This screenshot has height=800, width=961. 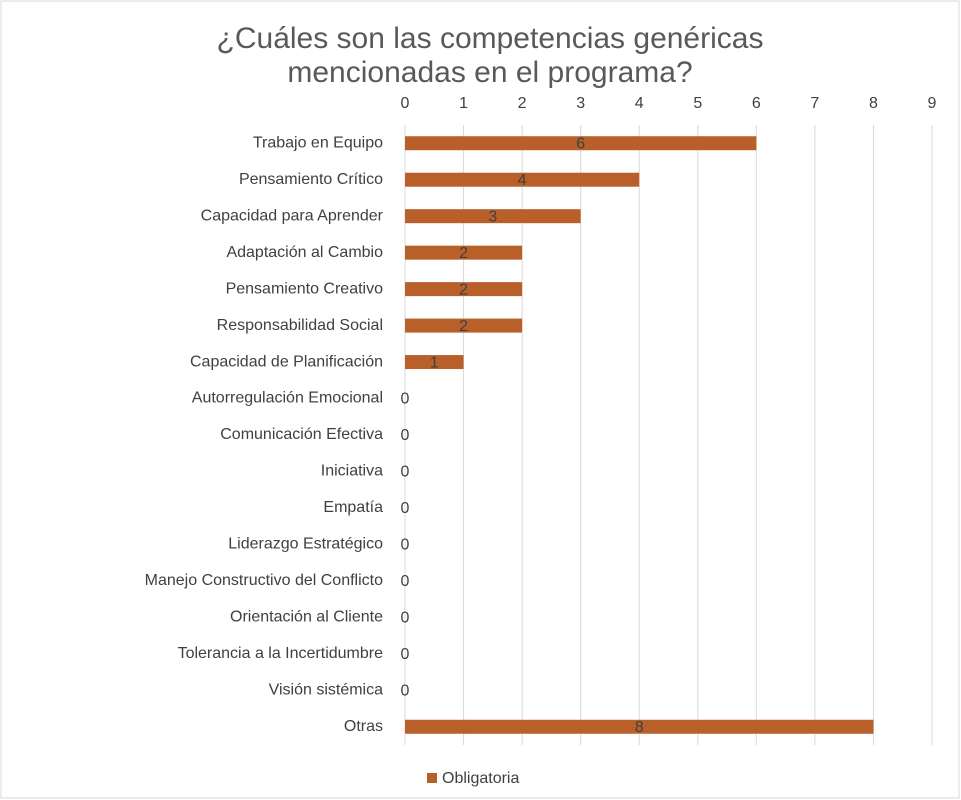 I want to click on y-tick-label: Trabajo en Equipo, so click(x=318, y=142).